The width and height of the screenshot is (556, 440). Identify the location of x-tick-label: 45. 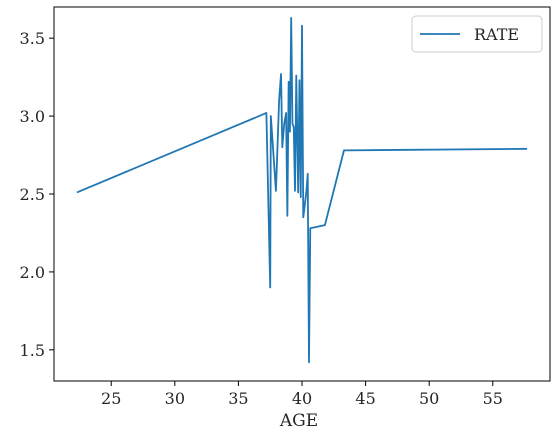
(365, 398).